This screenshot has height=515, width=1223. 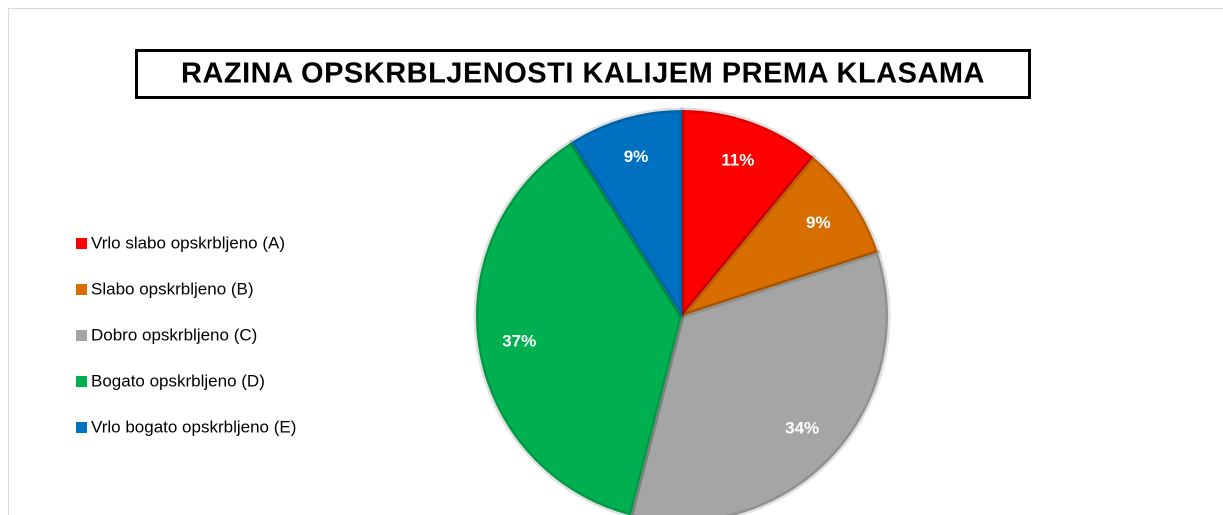 What do you see at coordinates (178, 380) in the screenshot?
I see `legend-label: Bogato opskrbljeno (D)` at bounding box center [178, 380].